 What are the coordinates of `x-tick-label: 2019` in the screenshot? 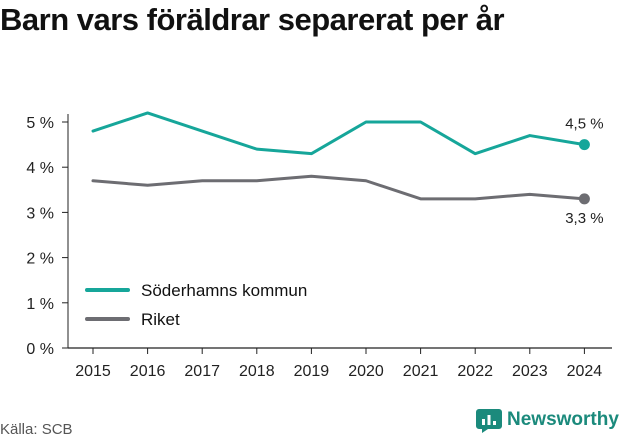 It's located at (312, 371).